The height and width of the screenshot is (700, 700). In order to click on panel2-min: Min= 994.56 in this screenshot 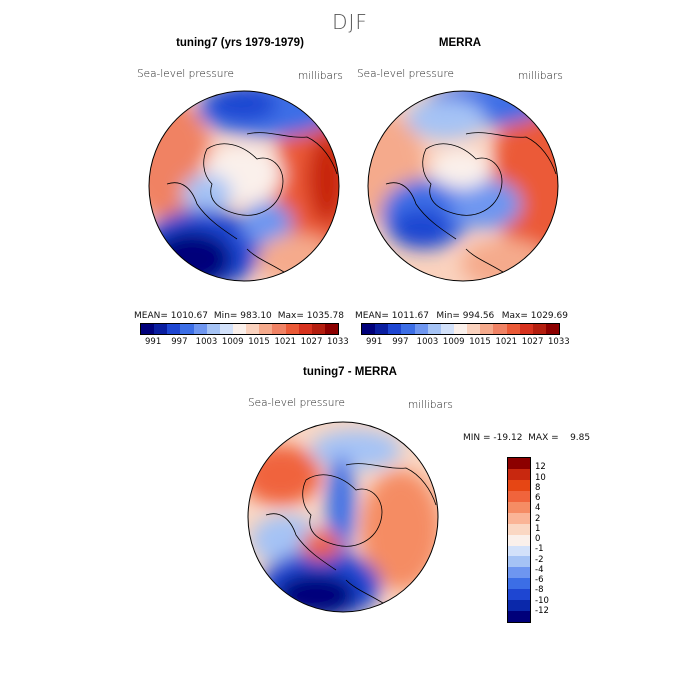, I will do `click(465, 316)`.